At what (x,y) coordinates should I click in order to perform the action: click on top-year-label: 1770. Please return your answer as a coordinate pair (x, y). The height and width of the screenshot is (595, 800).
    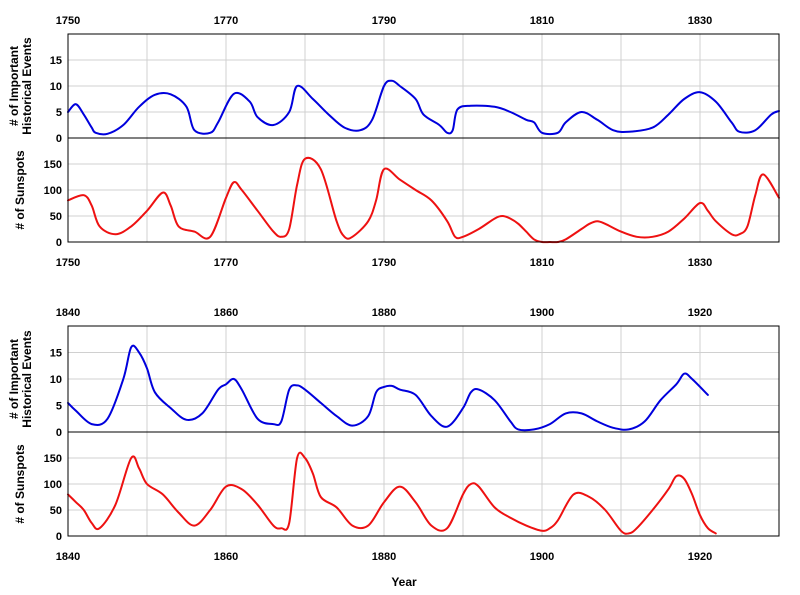
    Looking at the image, I should click on (226, 21).